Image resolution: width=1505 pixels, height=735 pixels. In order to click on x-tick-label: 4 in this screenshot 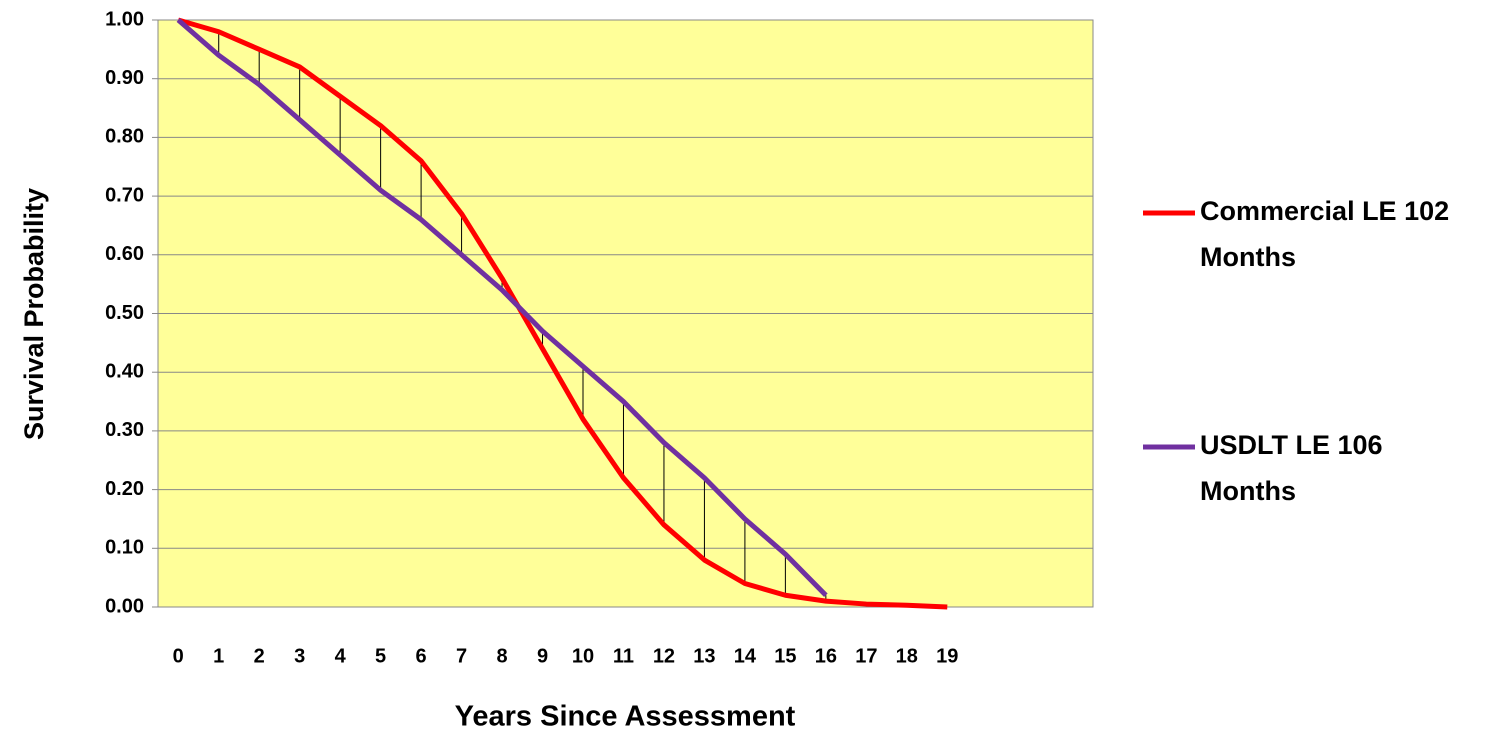, I will do `click(341, 656)`.